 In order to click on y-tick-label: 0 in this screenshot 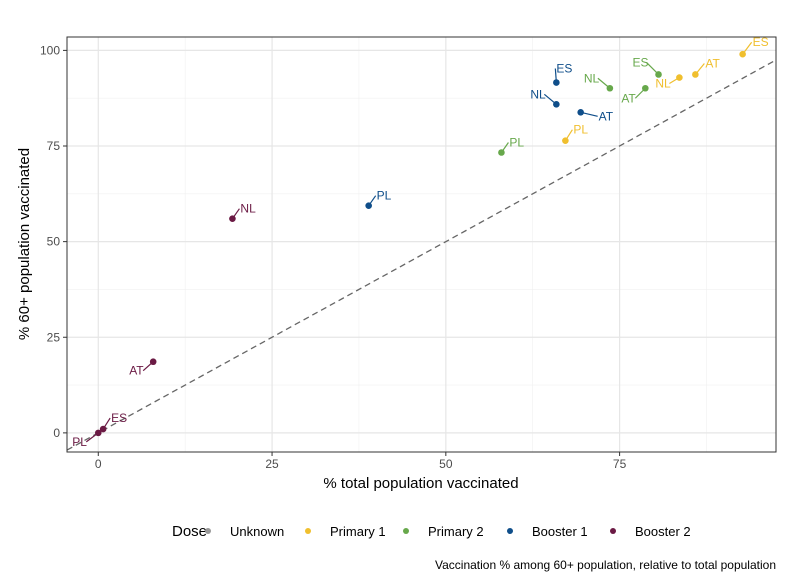, I will do `click(56, 433)`.